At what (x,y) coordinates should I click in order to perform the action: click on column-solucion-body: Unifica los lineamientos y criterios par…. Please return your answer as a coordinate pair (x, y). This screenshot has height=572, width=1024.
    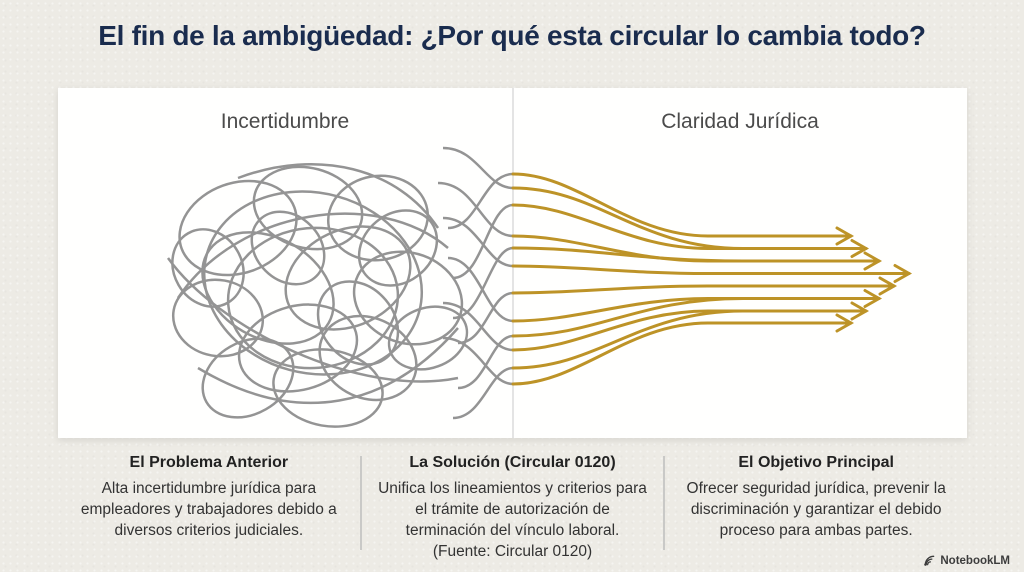
    Looking at the image, I should click on (512, 520).